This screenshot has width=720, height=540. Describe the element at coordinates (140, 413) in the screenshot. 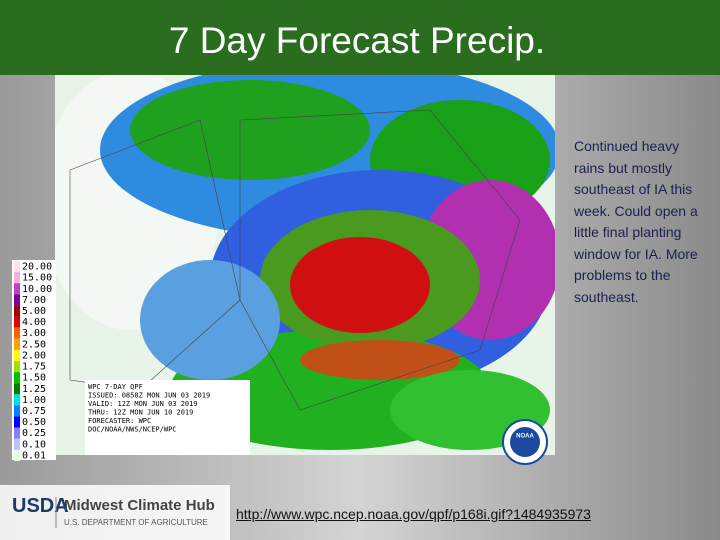

I see `map-caption-line: THRU: 12Z MON JUN 10 2019` at that location.